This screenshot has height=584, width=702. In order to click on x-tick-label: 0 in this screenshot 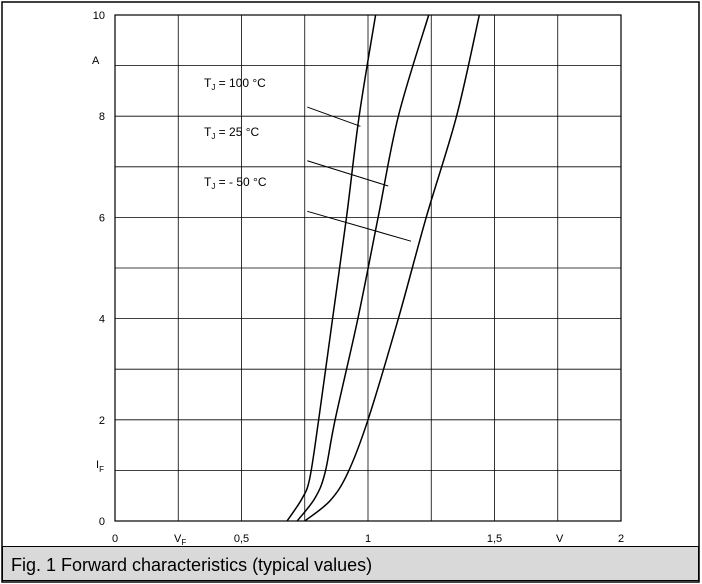, I will do `click(115, 539)`.